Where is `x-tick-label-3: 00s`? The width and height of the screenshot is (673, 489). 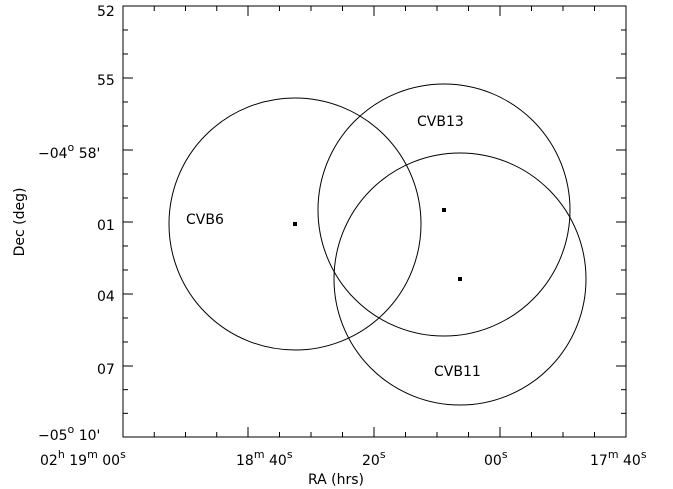
x-tick-label-3: 00s is located at coordinates (496, 458).